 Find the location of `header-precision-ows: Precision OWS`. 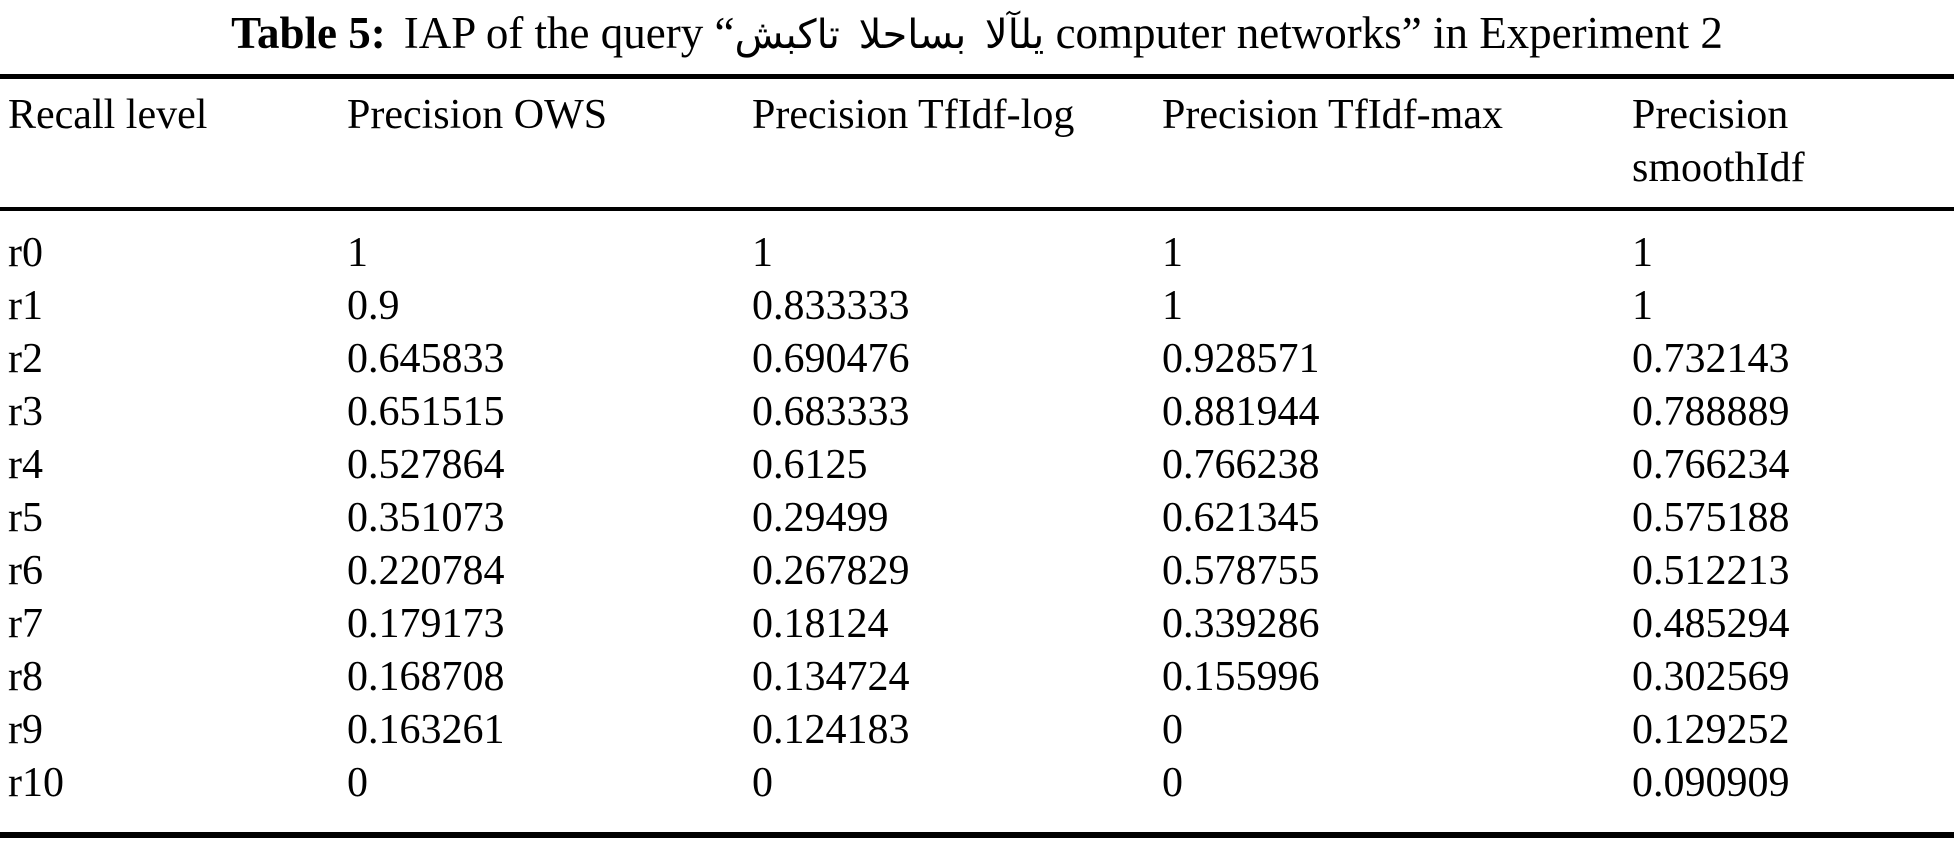

header-precision-ows: Precision OWS is located at coordinates (477, 115).